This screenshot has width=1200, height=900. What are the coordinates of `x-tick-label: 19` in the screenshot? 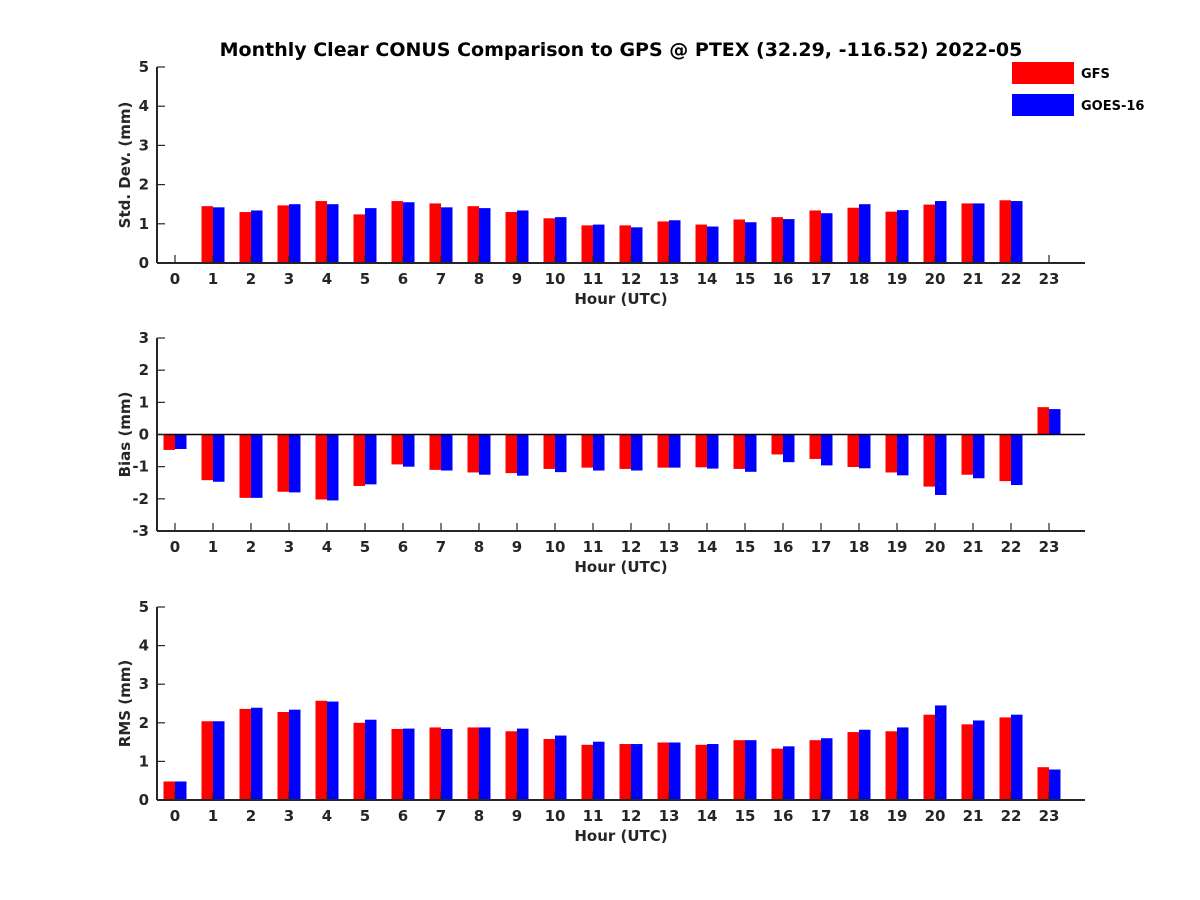 It's located at (897, 279).